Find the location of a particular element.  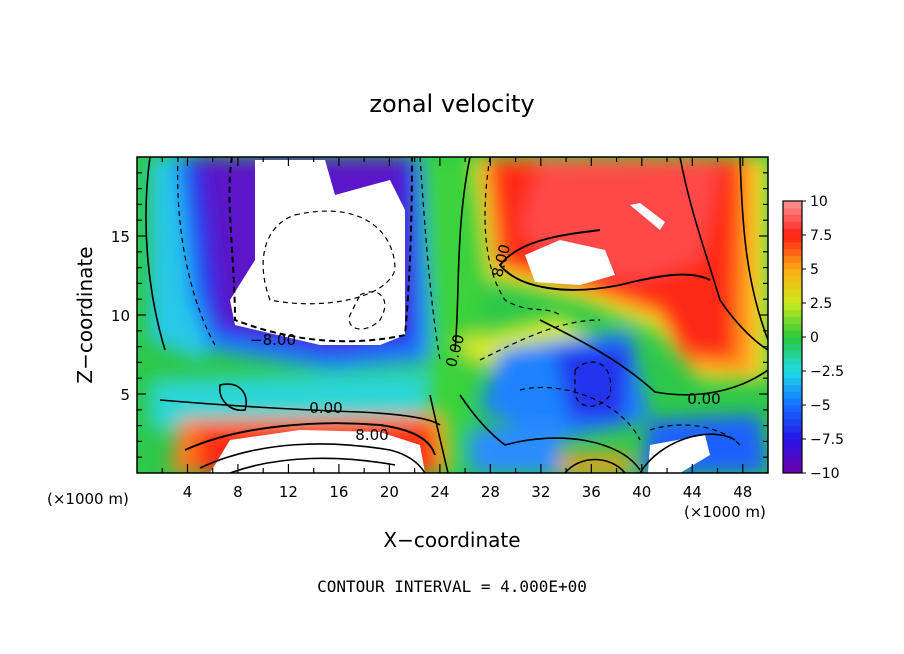

y-tick-label: 5 is located at coordinates (125, 395).